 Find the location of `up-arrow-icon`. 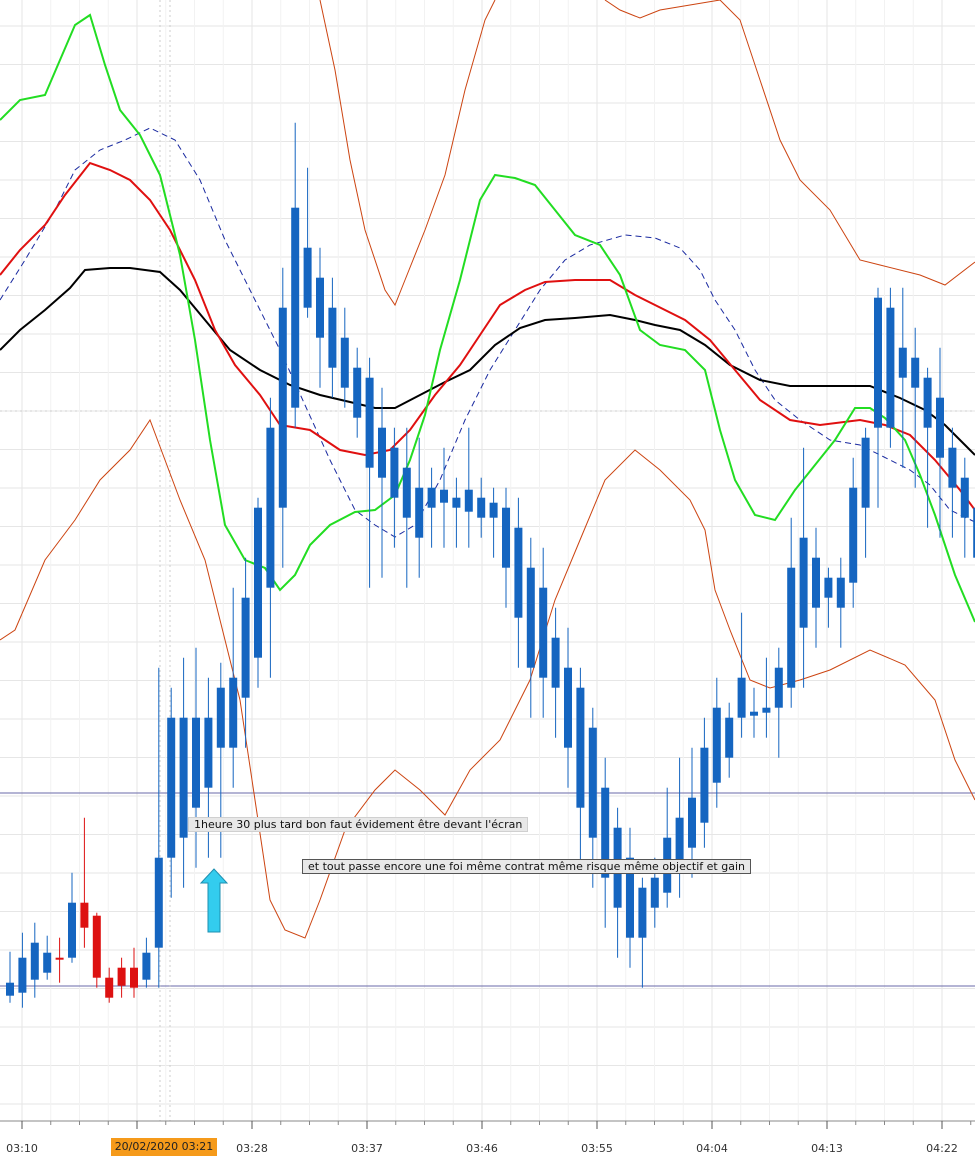

up-arrow-icon is located at coordinates (214, 900).